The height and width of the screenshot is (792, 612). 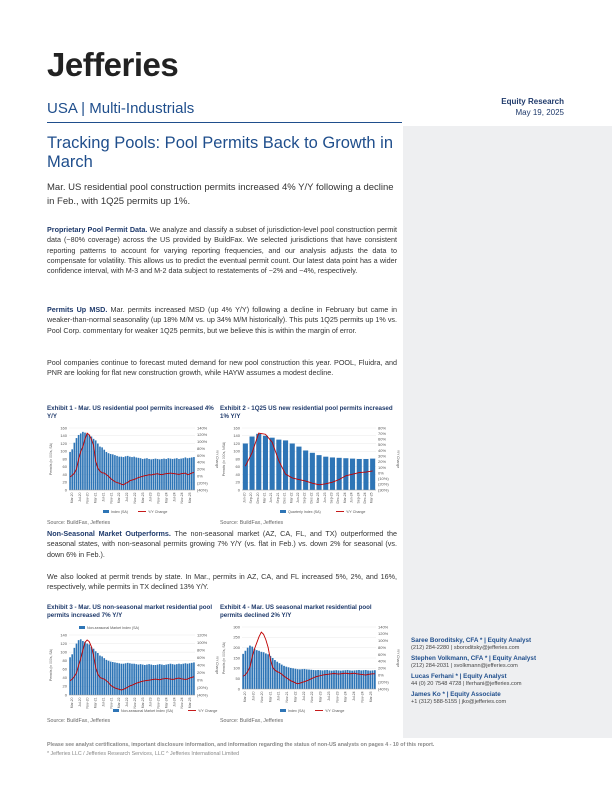 I want to click on x-tick-label: Jun-23, so click(x=325, y=497).